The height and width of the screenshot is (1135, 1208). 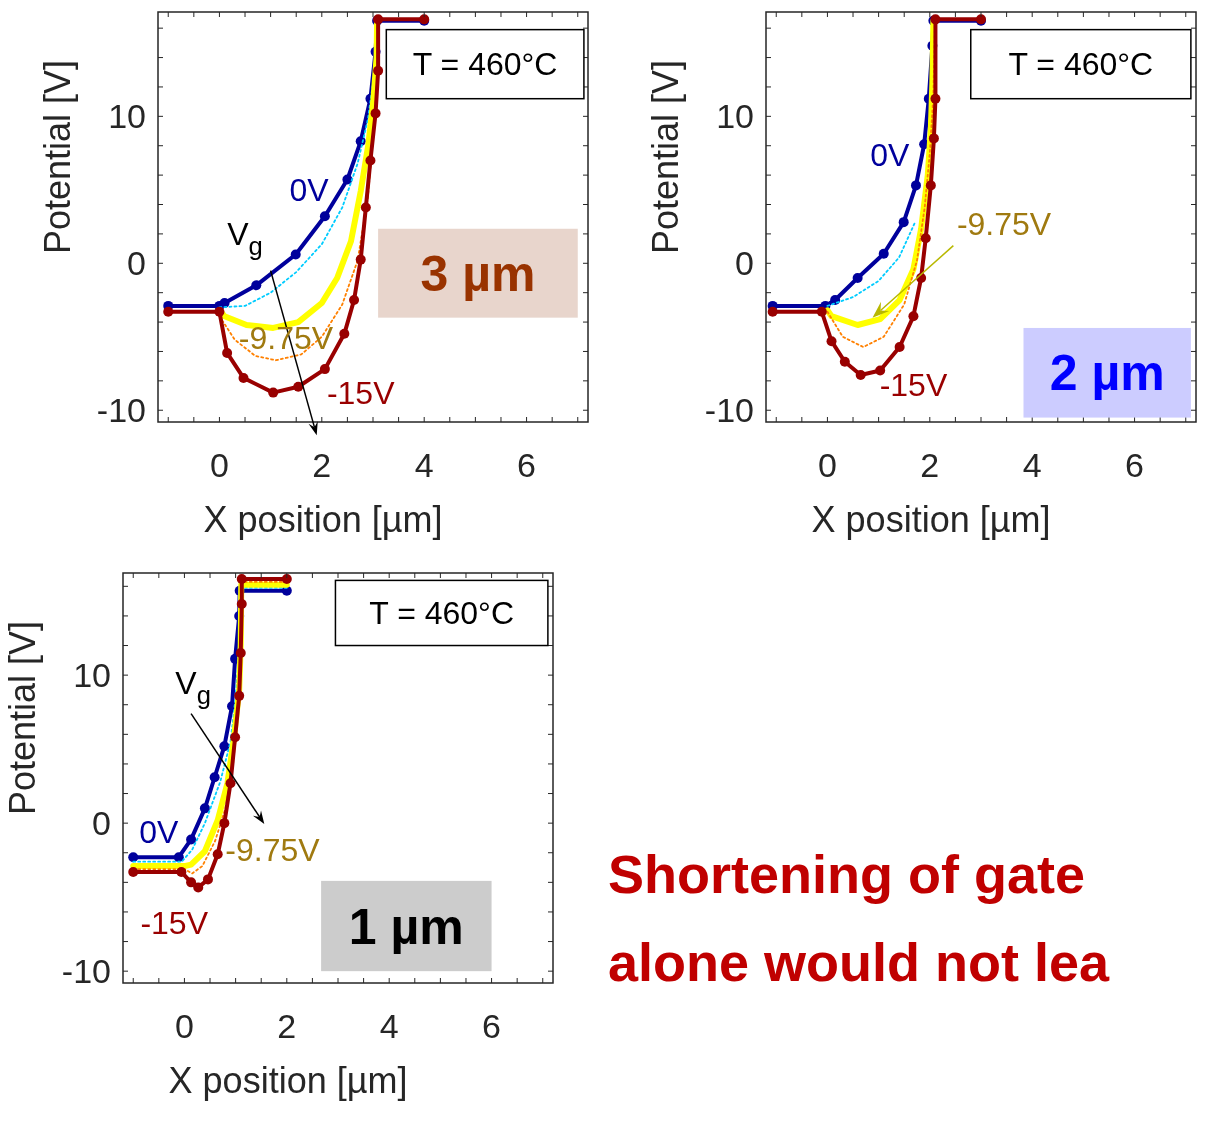 I want to click on text: alone would not lea, so click(x=859, y=962).